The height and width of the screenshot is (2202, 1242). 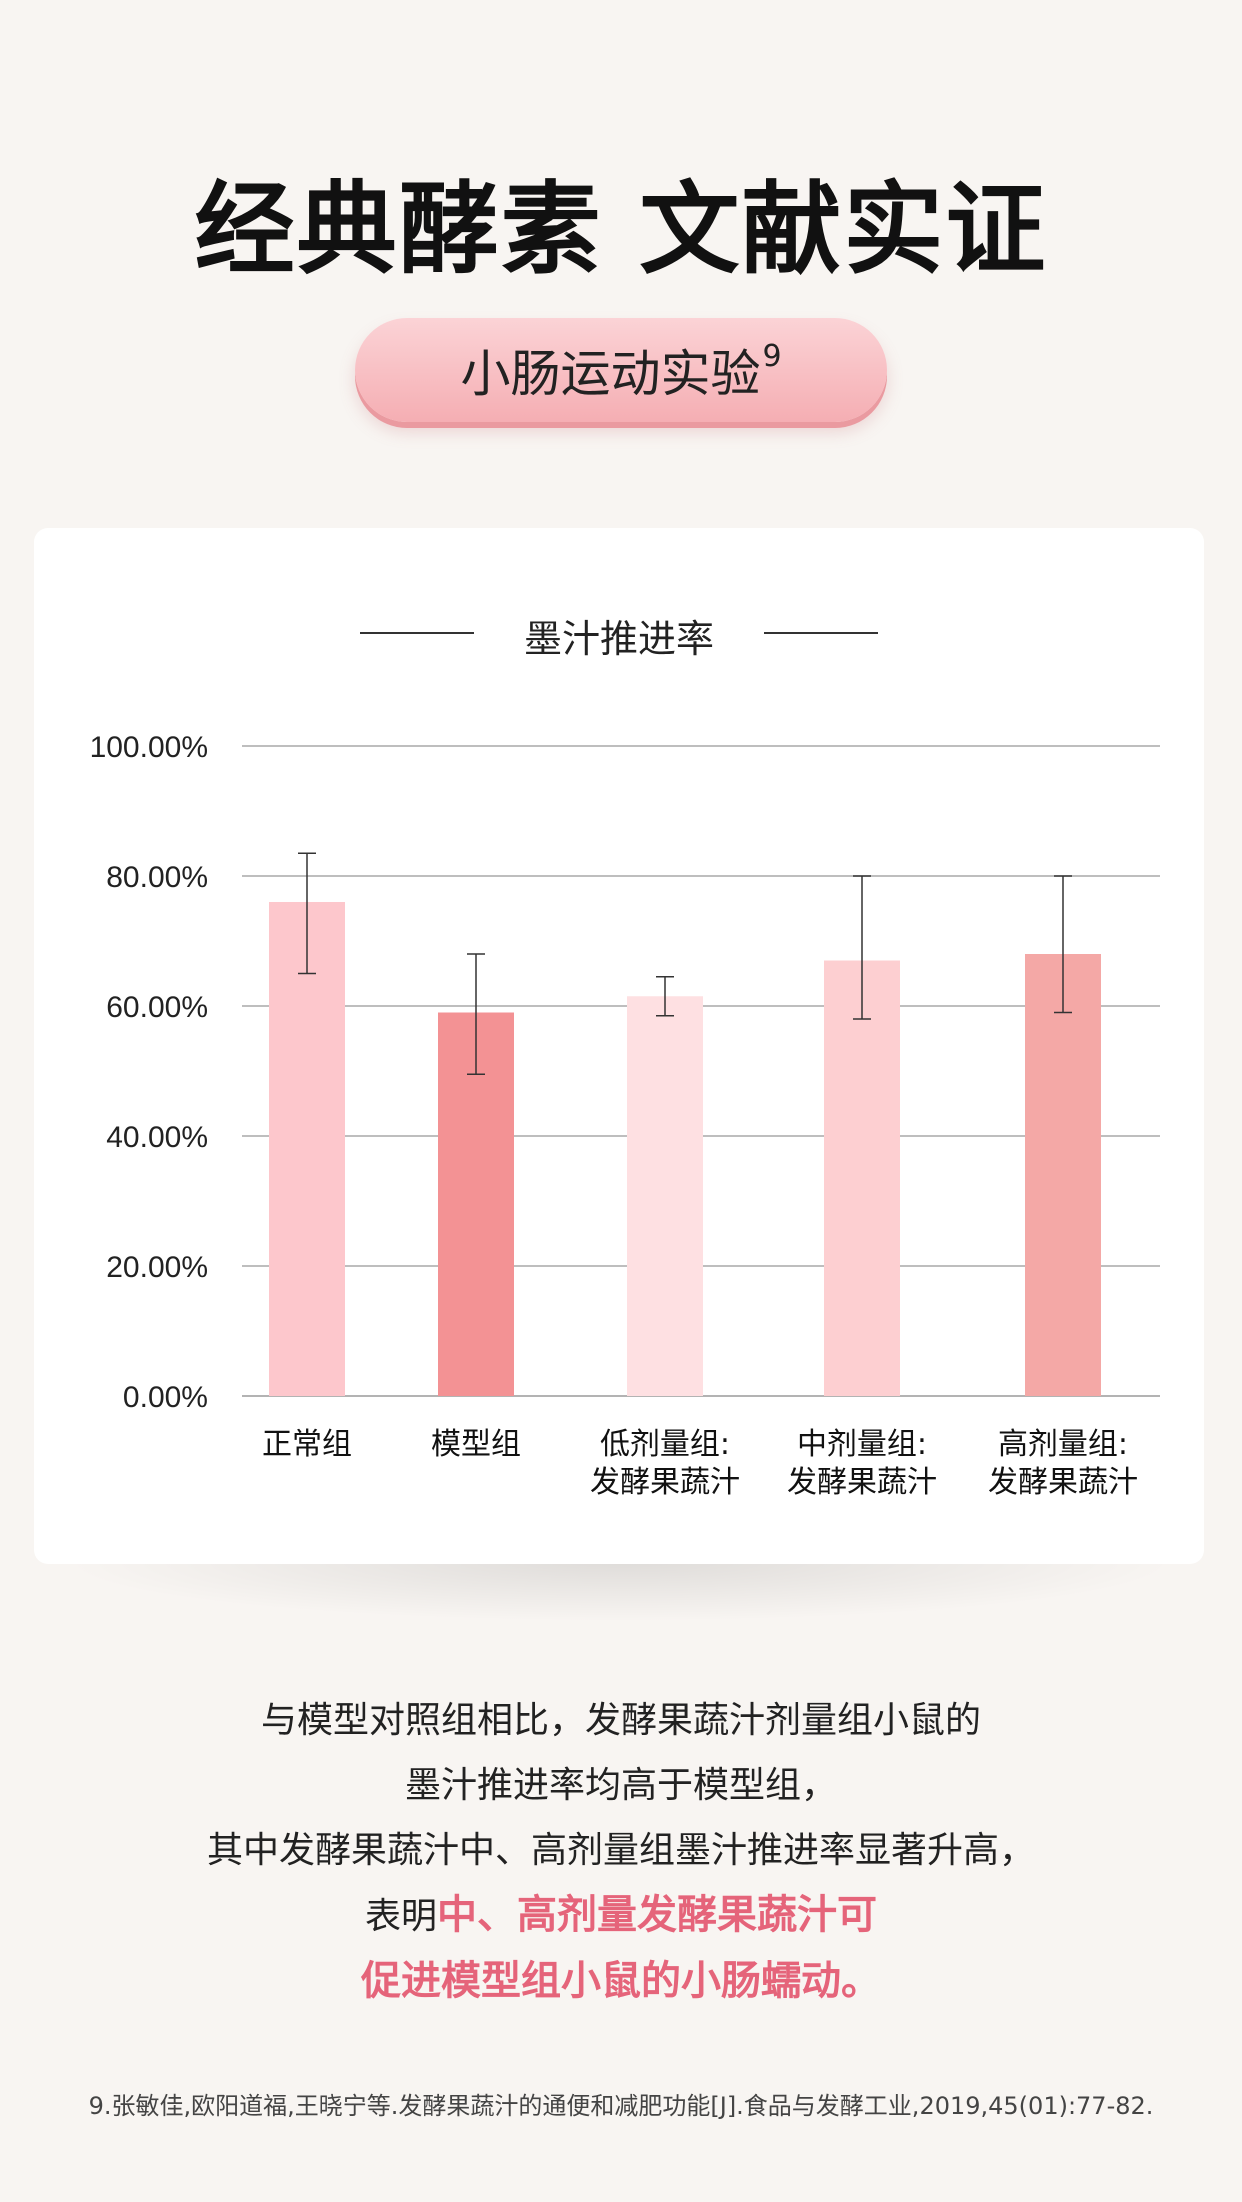 What do you see at coordinates (157, 1007) in the screenshot?
I see `y-tick-label: 60.00%` at bounding box center [157, 1007].